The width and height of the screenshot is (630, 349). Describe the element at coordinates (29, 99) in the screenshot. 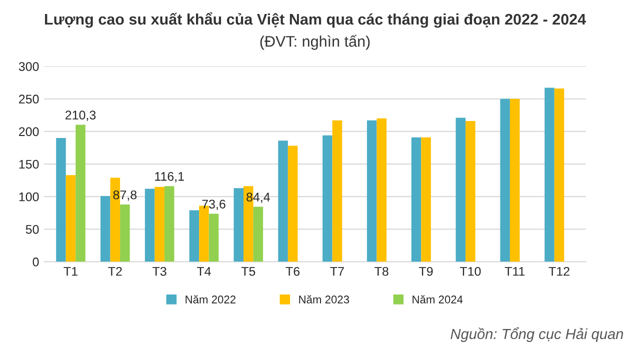

I see `y-tick-label: 250` at that location.